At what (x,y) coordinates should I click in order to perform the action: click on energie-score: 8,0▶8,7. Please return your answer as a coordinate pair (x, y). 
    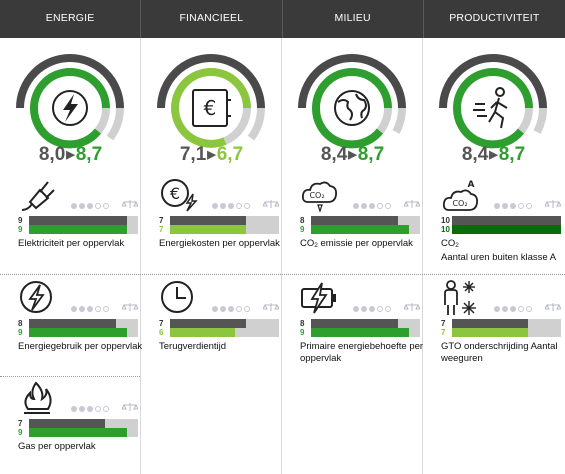
    Looking at the image, I should click on (70, 155).